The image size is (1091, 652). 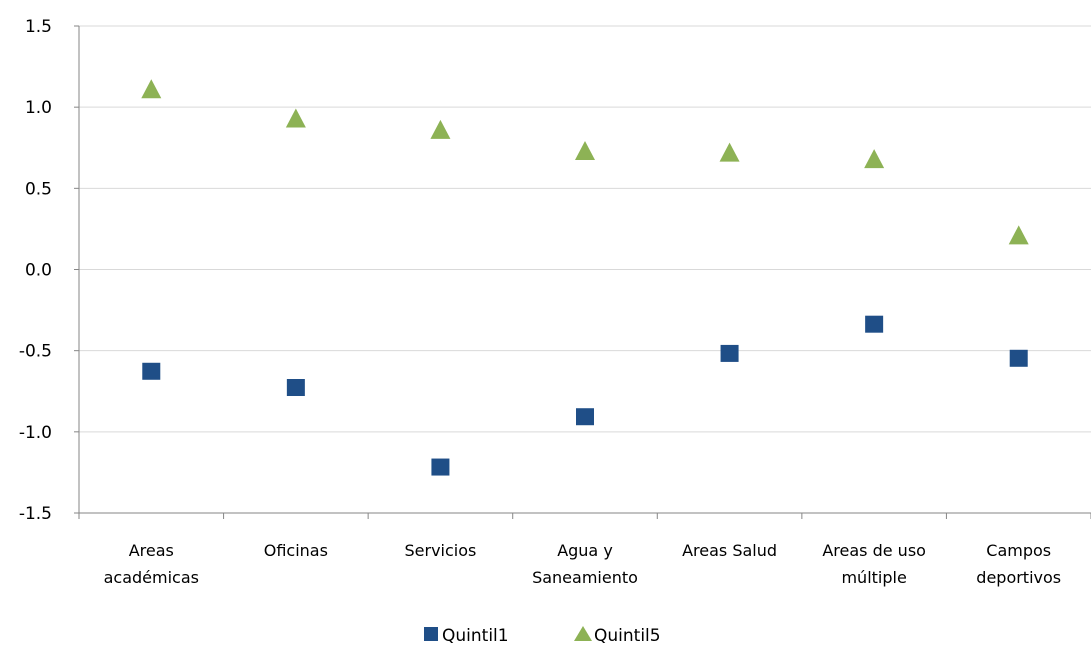 What do you see at coordinates (440, 550) in the screenshot?
I see `x-tick-label: Servicios` at bounding box center [440, 550].